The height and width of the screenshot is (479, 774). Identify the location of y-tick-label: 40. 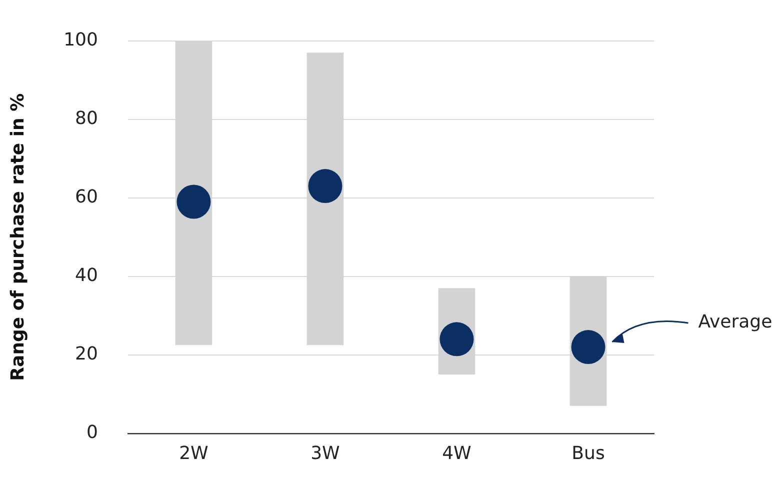
(86, 275).